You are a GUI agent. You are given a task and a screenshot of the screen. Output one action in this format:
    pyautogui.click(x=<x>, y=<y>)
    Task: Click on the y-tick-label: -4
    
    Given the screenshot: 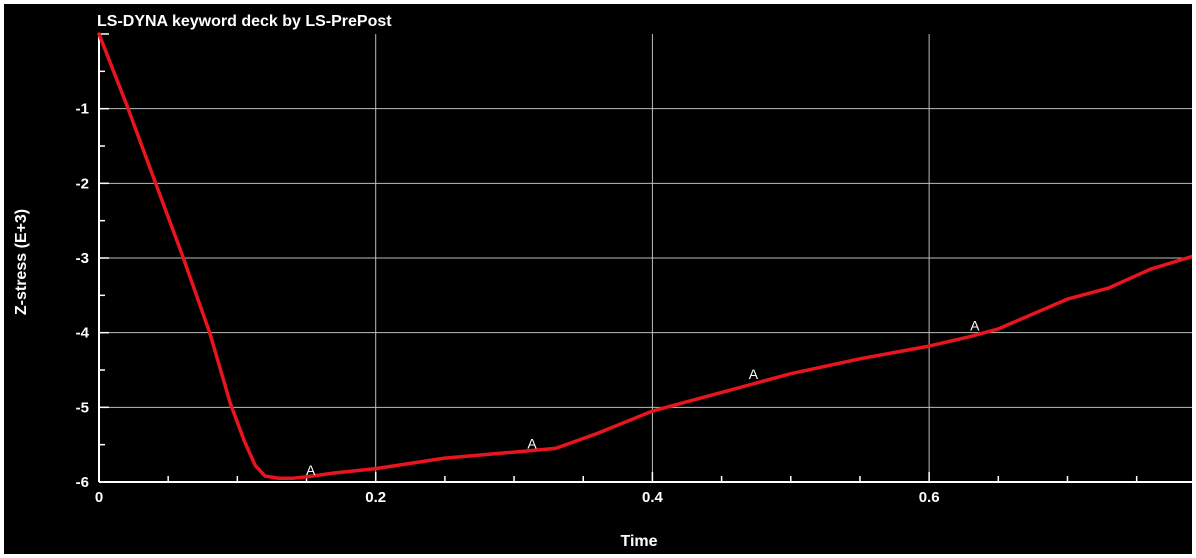 What is the action you would take?
    pyautogui.click(x=83, y=333)
    